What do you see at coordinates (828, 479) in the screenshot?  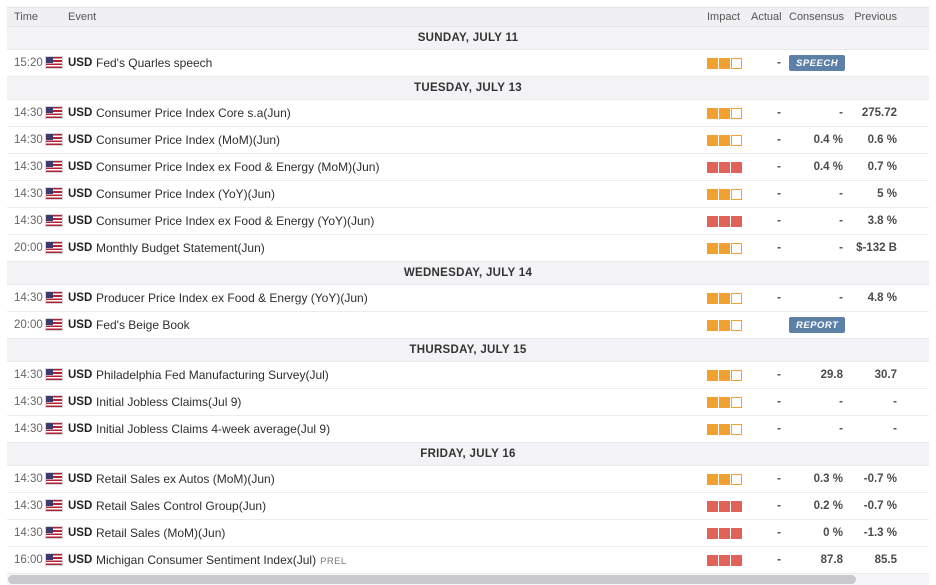 I see `consensus-cell: 0.3 %` at bounding box center [828, 479].